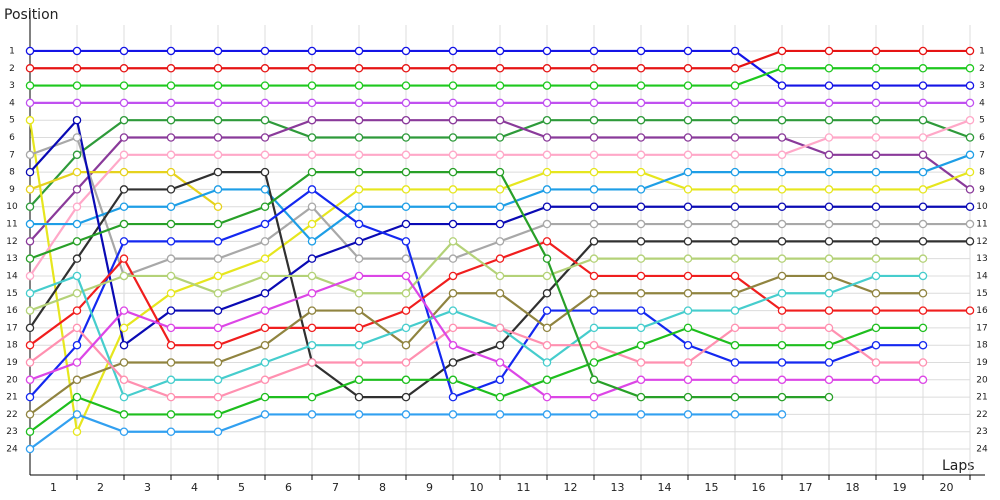  I want to click on y-tick-label: 12, so click(981, 242).